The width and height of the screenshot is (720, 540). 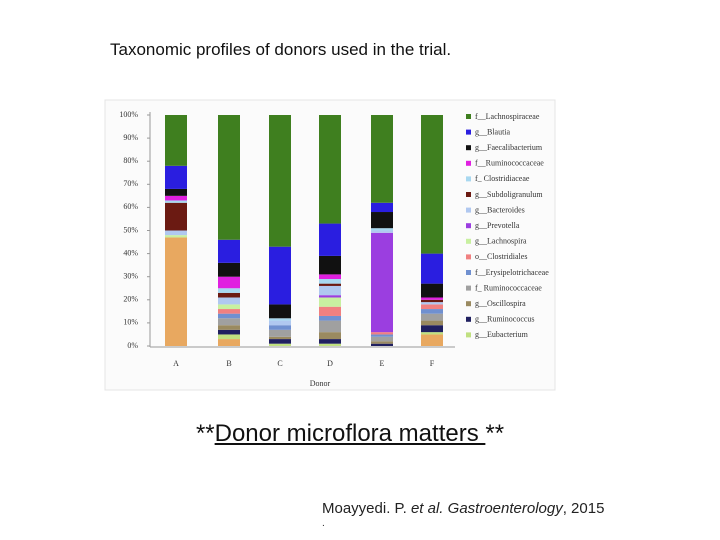 I want to click on legend-label: g__Oscillospira, so click(x=500, y=303).